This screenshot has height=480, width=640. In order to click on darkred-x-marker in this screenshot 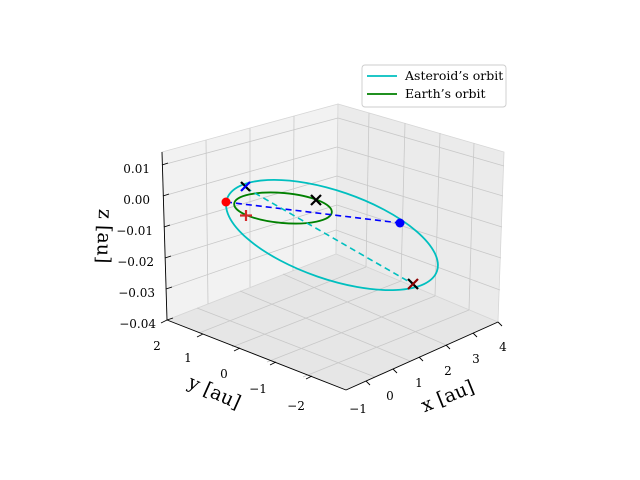, I will do `click(413, 284)`.